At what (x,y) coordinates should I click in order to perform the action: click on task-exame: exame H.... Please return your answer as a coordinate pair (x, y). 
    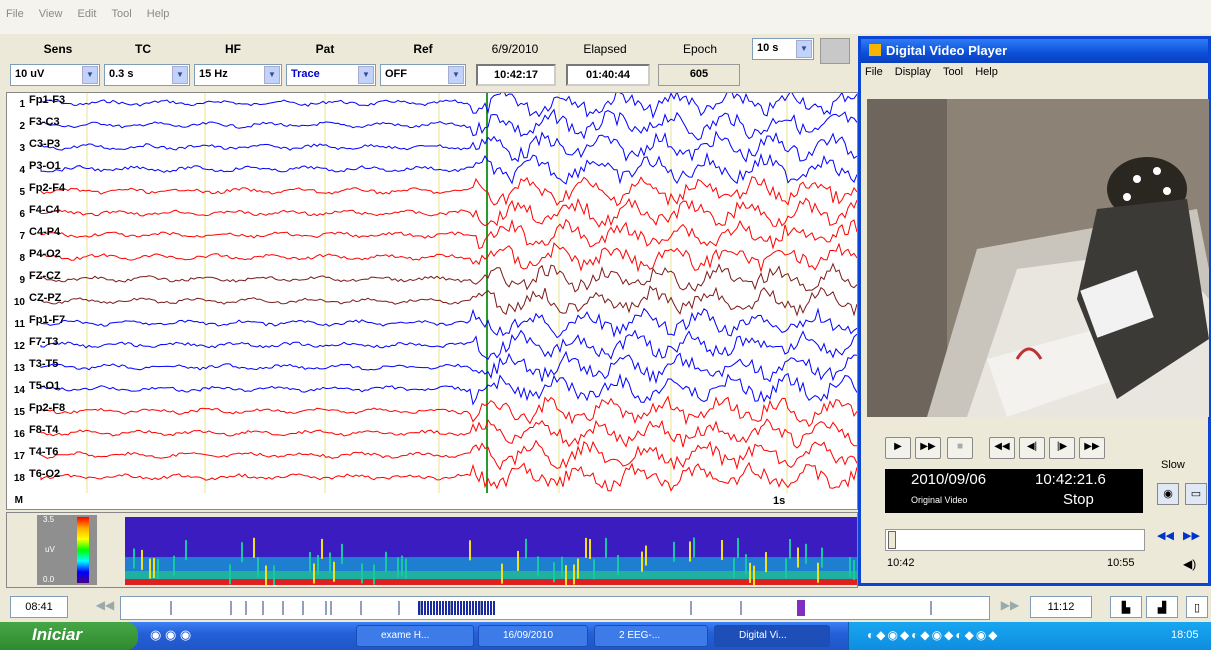
    Looking at the image, I should click on (415, 636).